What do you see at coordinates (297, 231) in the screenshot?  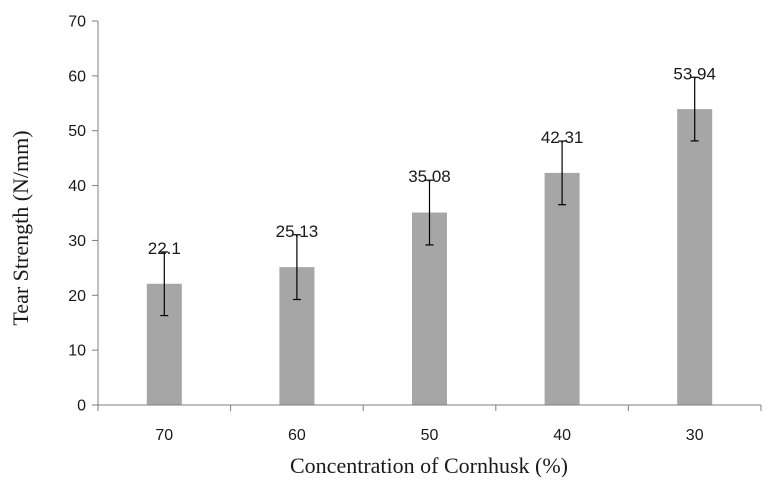 I see `data-label: 25.13` at bounding box center [297, 231].